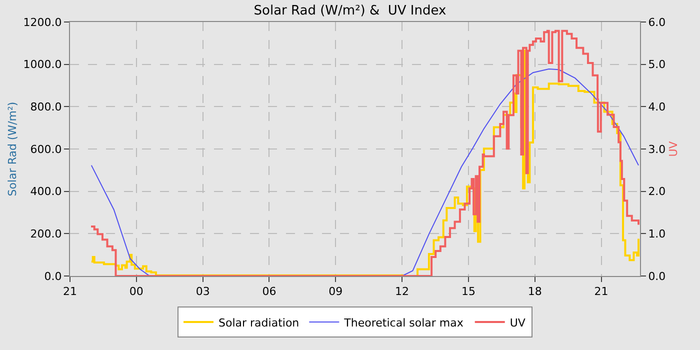 The image size is (700, 350). I want to click on y-tick-label: 1000.0, so click(42, 65).